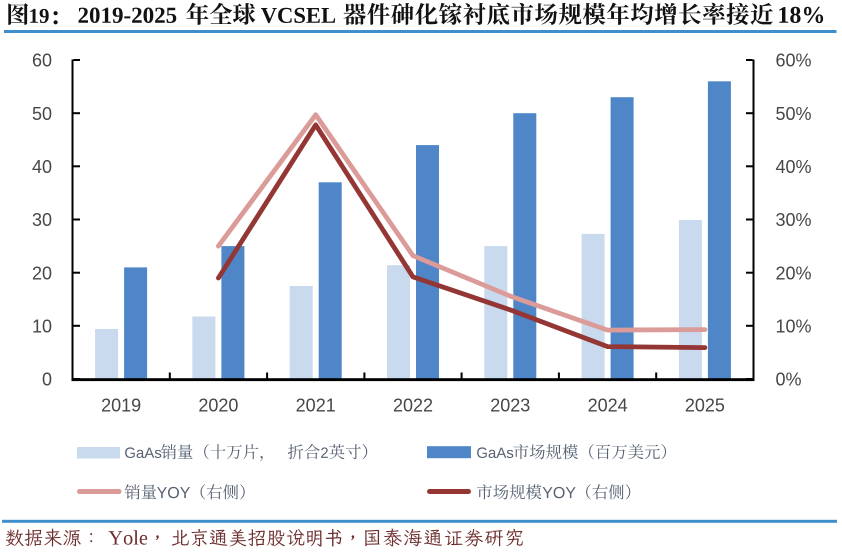 This screenshot has height=553, width=842. What do you see at coordinates (705, 406) in the screenshot?
I see `svg-text: 2025` at bounding box center [705, 406].